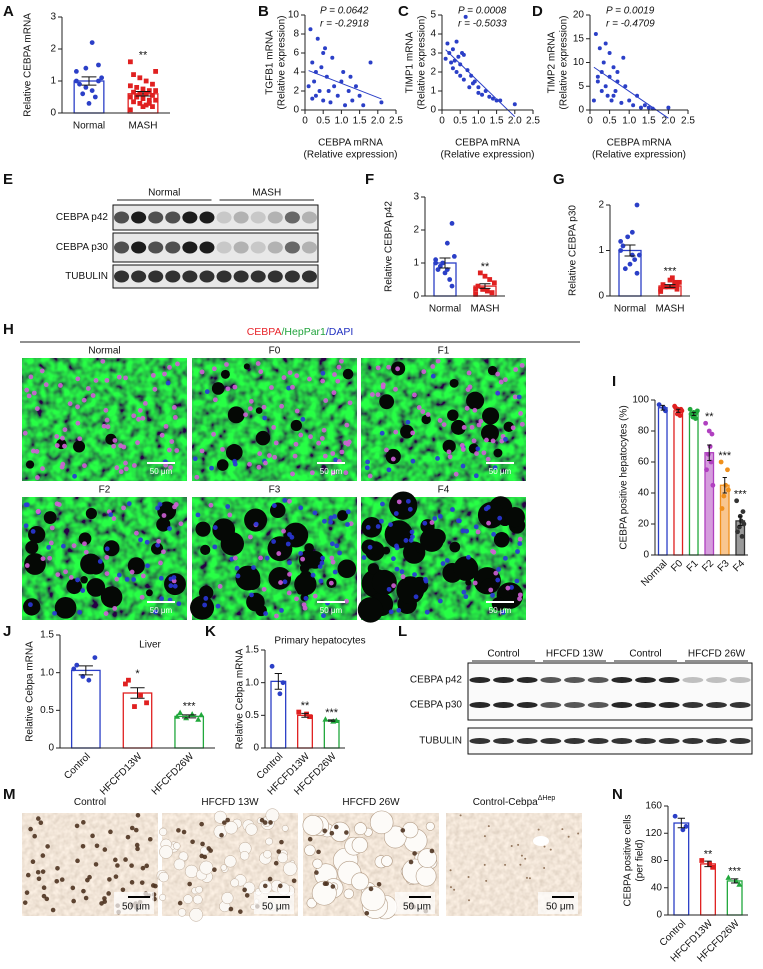 This screenshot has width=763, height=969. What do you see at coordinates (8, 329) in the screenshot?
I see `panel-letter: H` at bounding box center [8, 329].